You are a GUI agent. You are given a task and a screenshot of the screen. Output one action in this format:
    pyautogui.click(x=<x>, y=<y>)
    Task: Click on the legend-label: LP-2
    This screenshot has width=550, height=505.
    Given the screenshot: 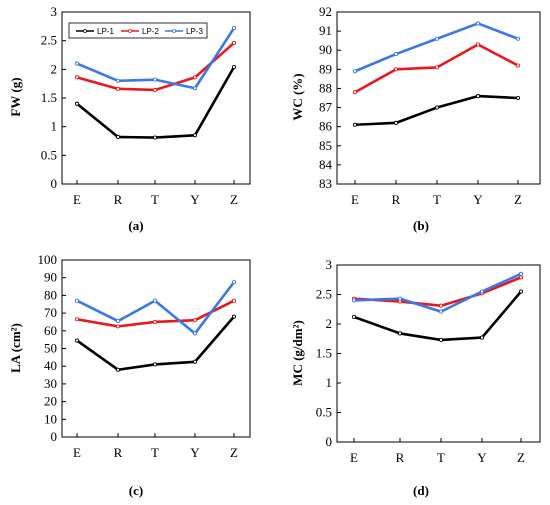 What is the action you would take?
    pyautogui.click(x=150, y=31)
    